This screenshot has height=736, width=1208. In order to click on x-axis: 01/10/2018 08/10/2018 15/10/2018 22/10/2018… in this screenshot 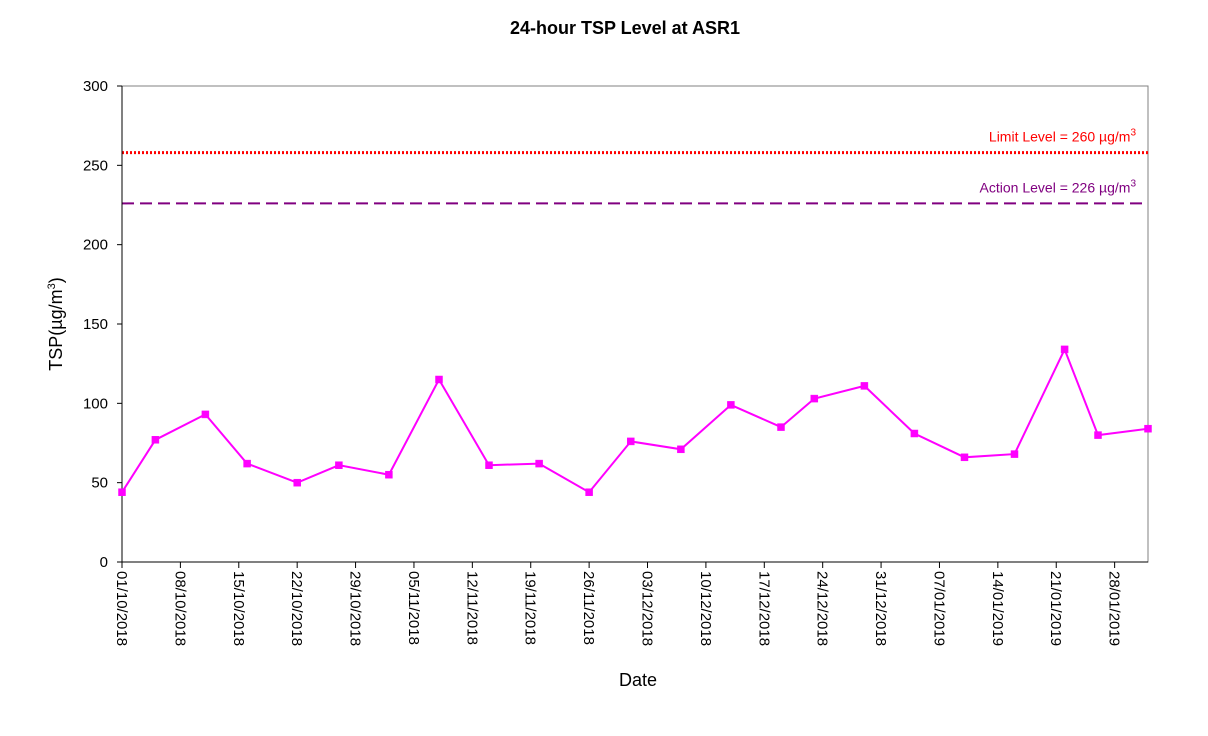, I will do `click(630, 603)`.